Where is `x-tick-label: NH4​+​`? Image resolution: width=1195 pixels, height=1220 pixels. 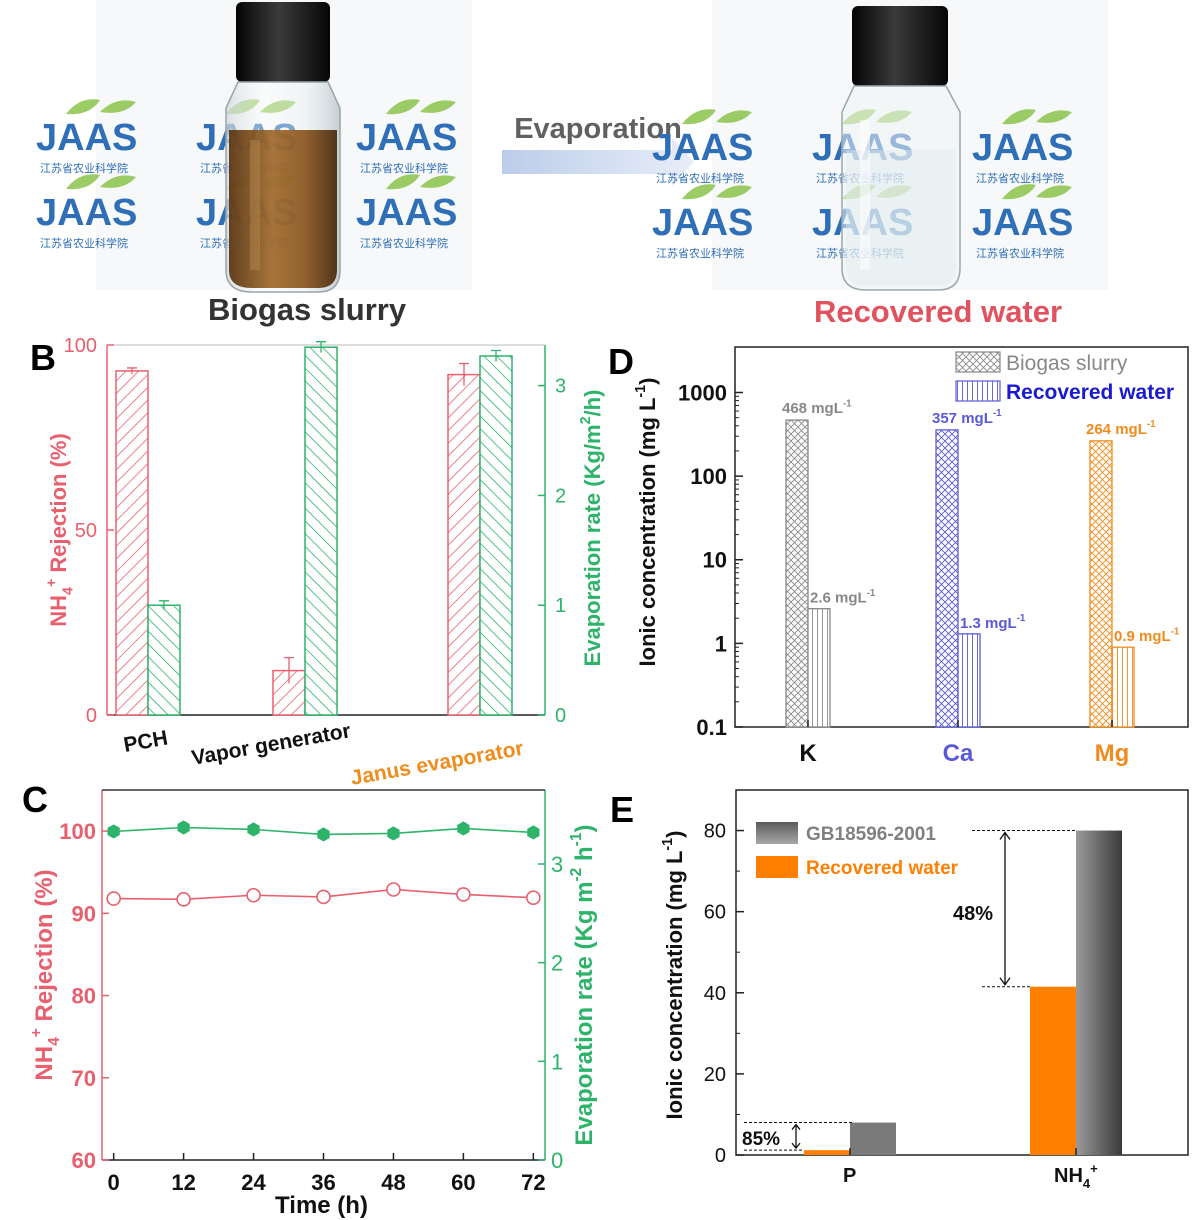
x-tick-label: NH4​+​ is located at coordinates (1076, 1176).